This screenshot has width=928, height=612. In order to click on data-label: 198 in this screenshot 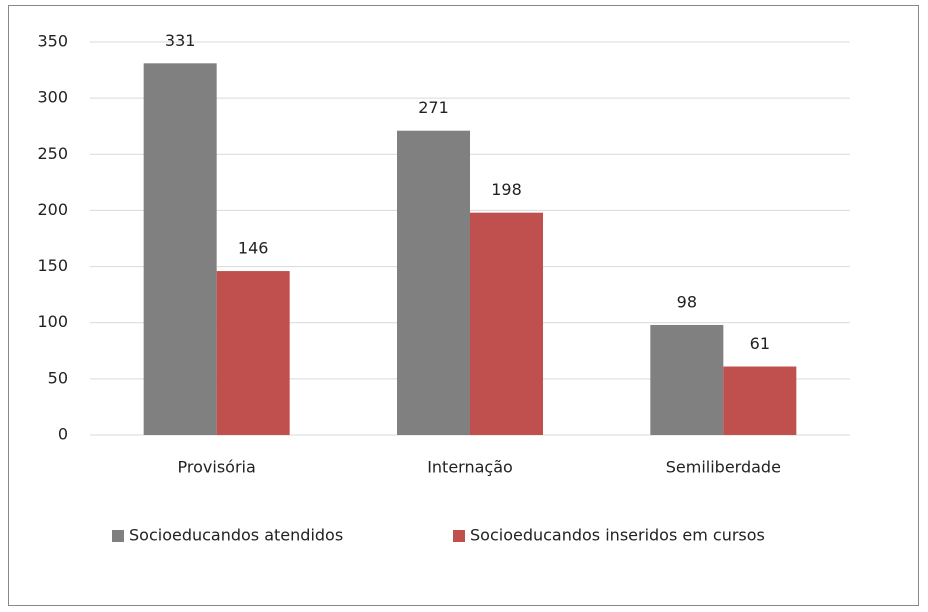, I will do `click(506, 189)`.